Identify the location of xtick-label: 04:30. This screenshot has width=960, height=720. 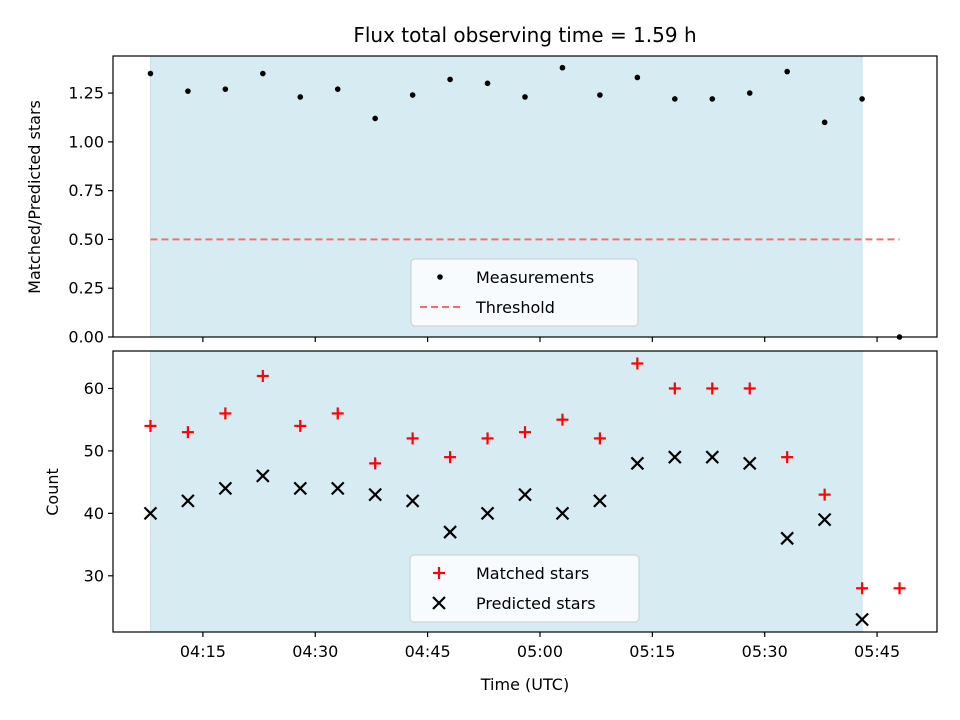
(315, 651).